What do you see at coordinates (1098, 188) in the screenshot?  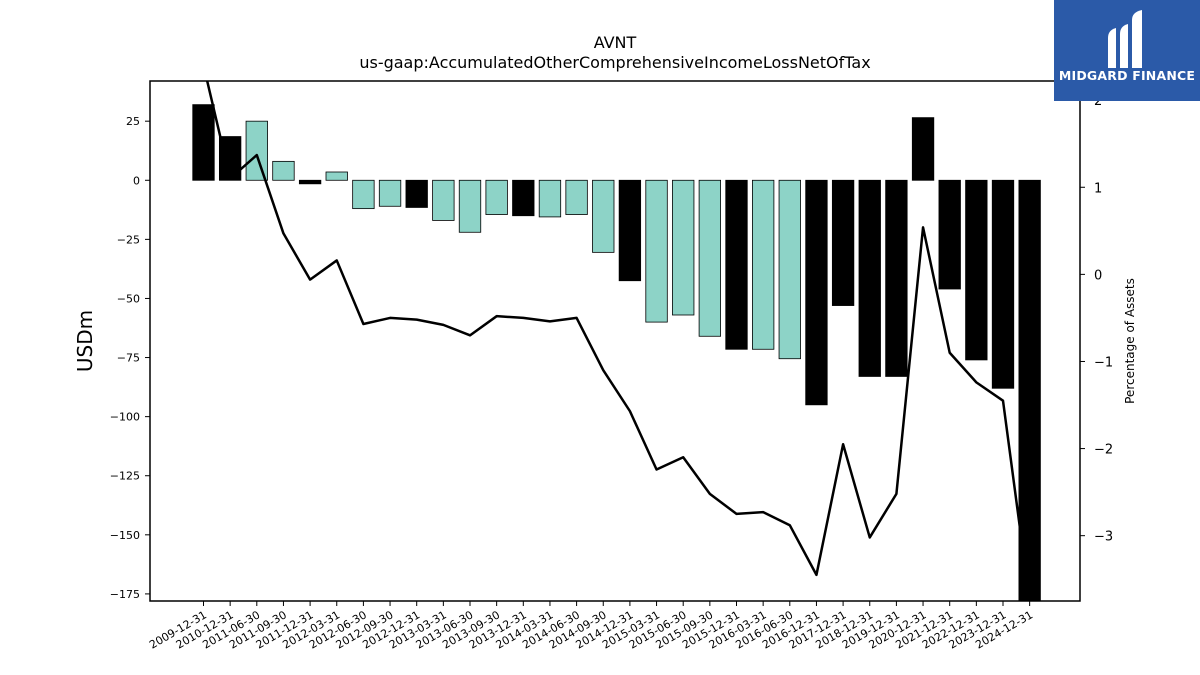 I see `y2-tick-label: 1` at bounding box center [1098, 188].